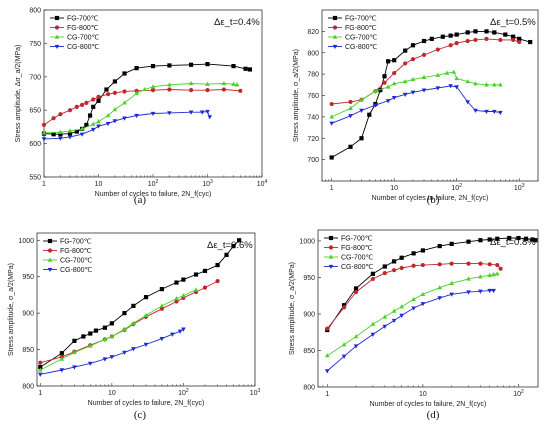 The image size is (550, 429). I want to click on panel-caption: (b), so click(433, 200).